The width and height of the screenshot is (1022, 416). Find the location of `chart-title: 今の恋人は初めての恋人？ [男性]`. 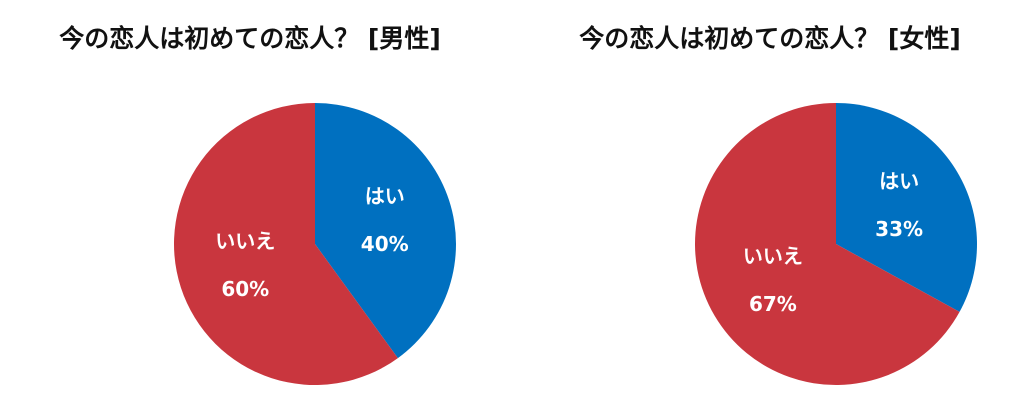

chart-title: 今の恋人は初めての恋人？ [男性] is located at coordinates (250, 38).